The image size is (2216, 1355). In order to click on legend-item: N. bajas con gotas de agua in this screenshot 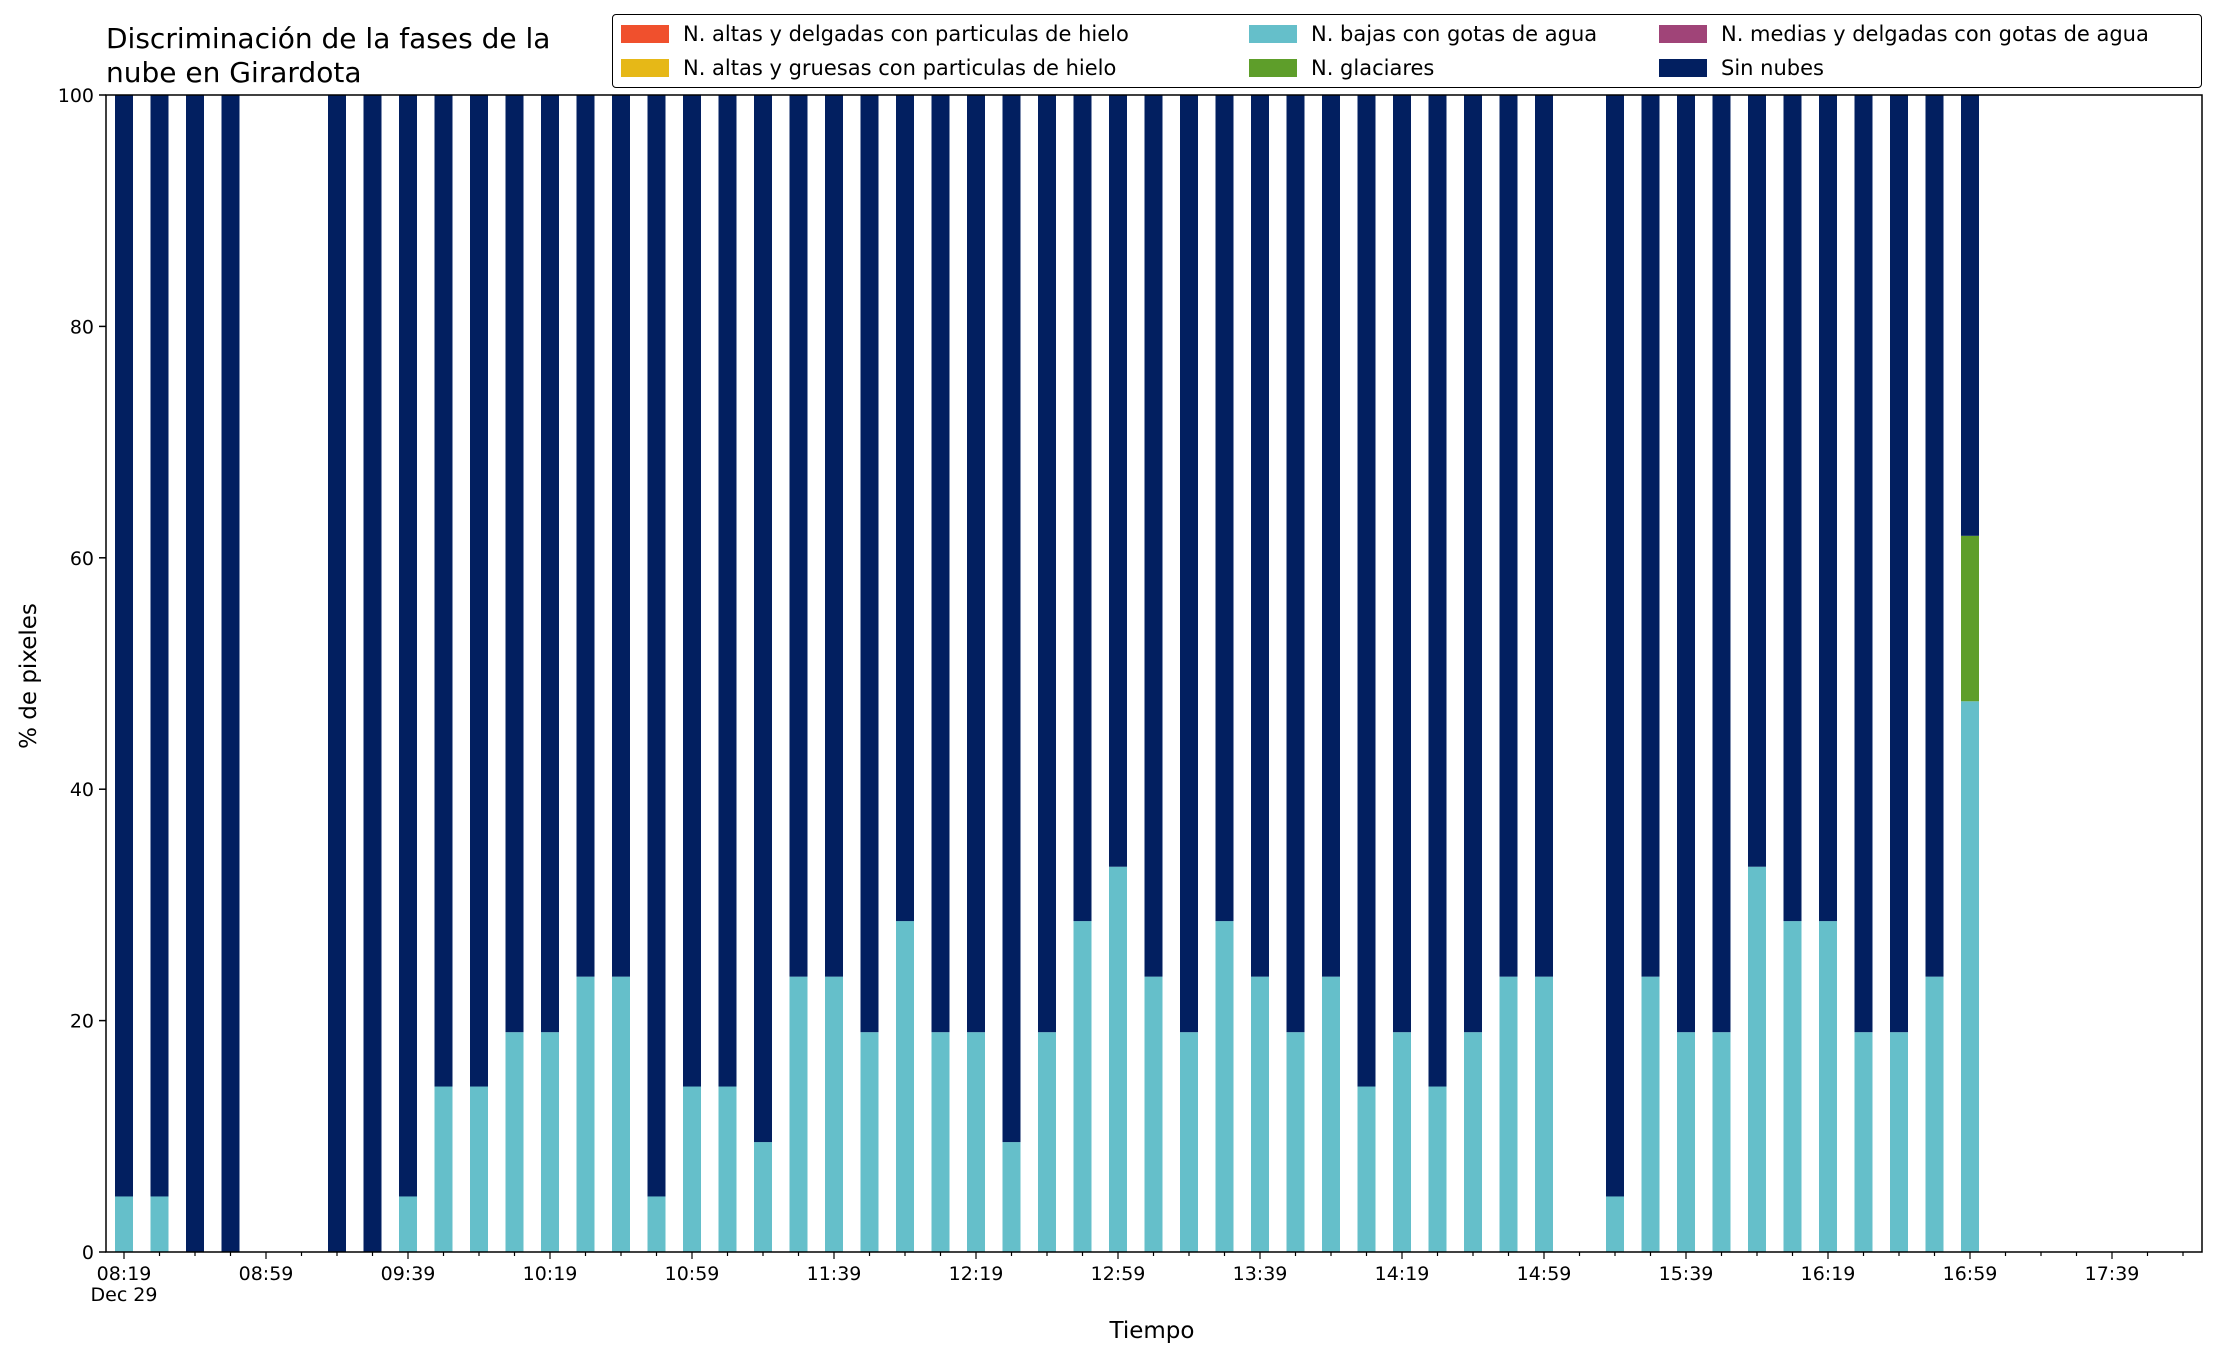, I will do `click(1423, 34)`.